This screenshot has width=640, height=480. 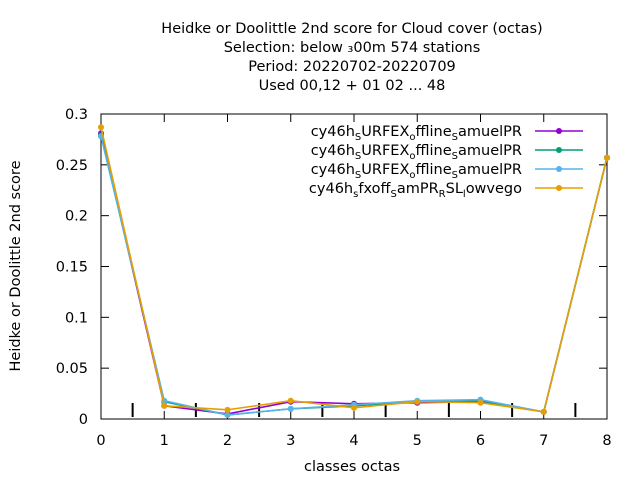 What do you see at coordinates (352, 467) in the screenshot?
I see `x-axis-label: classes octas` at bounding box center [352, 467].